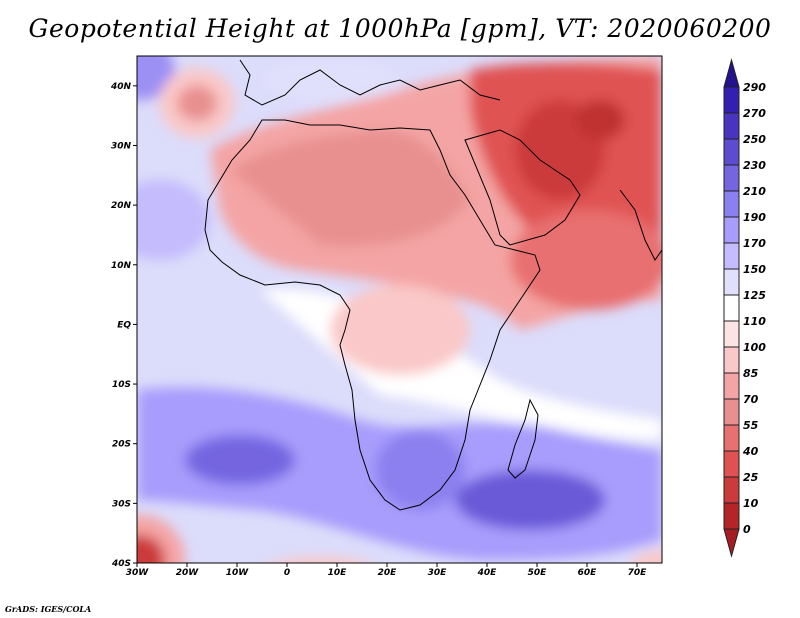 Image resolution: width=800 pixels, height=618 pixels. What do you see at coordinates (438, 573) in the screenshot?
I see `x-tick-label: 30E` at bounding box center [438, 573].